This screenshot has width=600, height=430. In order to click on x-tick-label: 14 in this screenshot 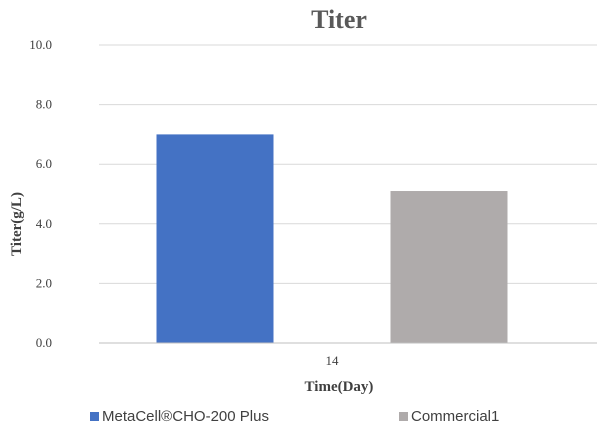, I will do `click(333, 360)`.